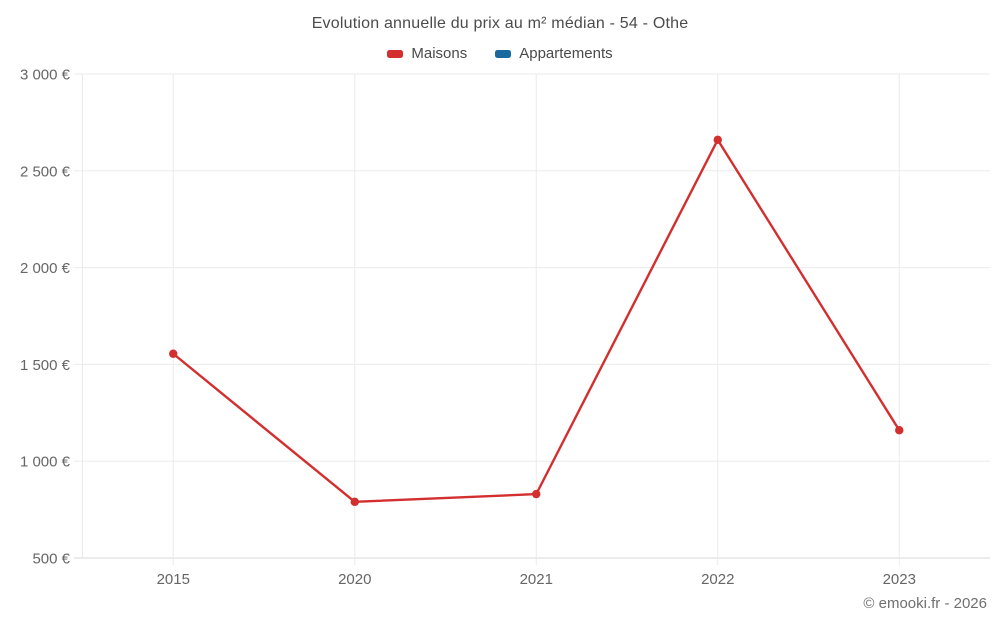 This screenshot has height=625, width=1000. I want to click on legend-item-appartements: Appartements, so click(554, 53).